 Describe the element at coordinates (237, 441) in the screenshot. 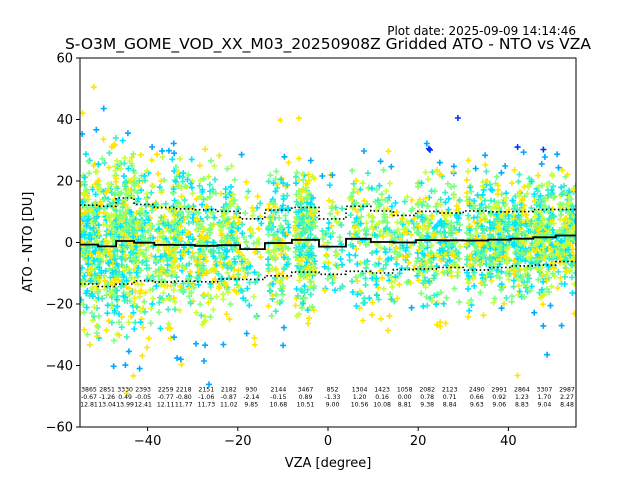

I see `x-tick-label: −20` at that location.